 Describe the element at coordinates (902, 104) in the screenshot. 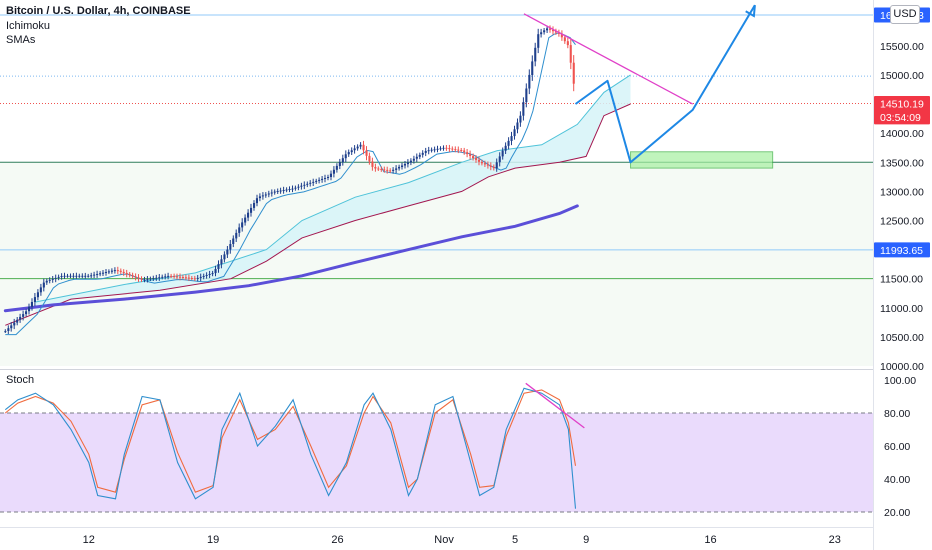

I see `price-tag-label: 14510.19` at that location.